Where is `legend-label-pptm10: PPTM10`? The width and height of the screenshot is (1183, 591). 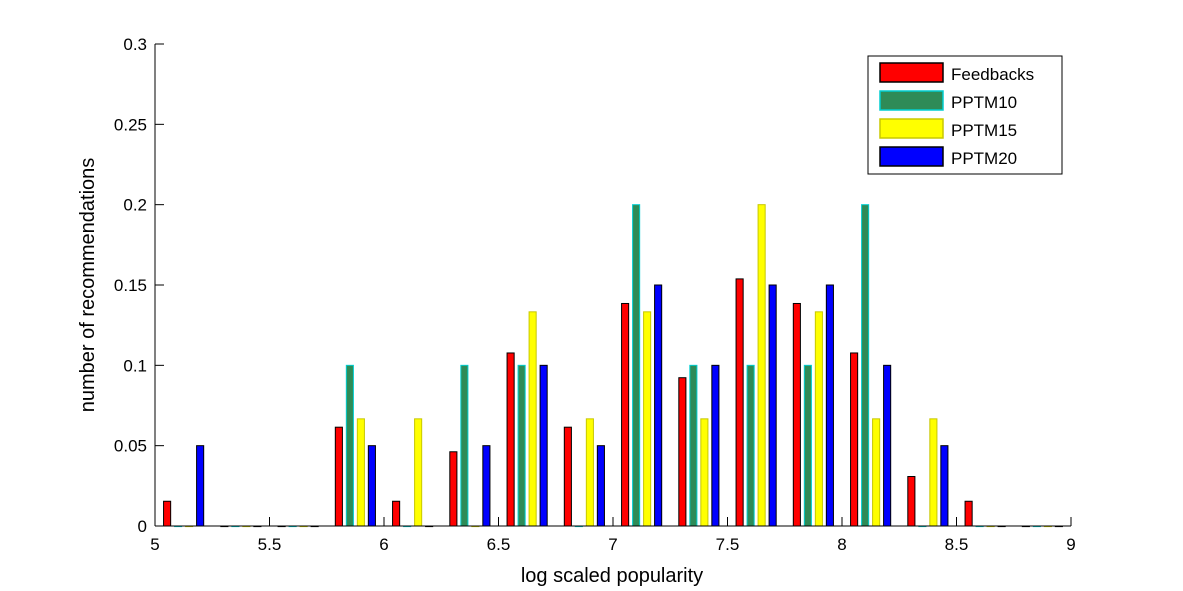 legend-label-pptm10: PPTM10 is located at coordinates (984, 102).